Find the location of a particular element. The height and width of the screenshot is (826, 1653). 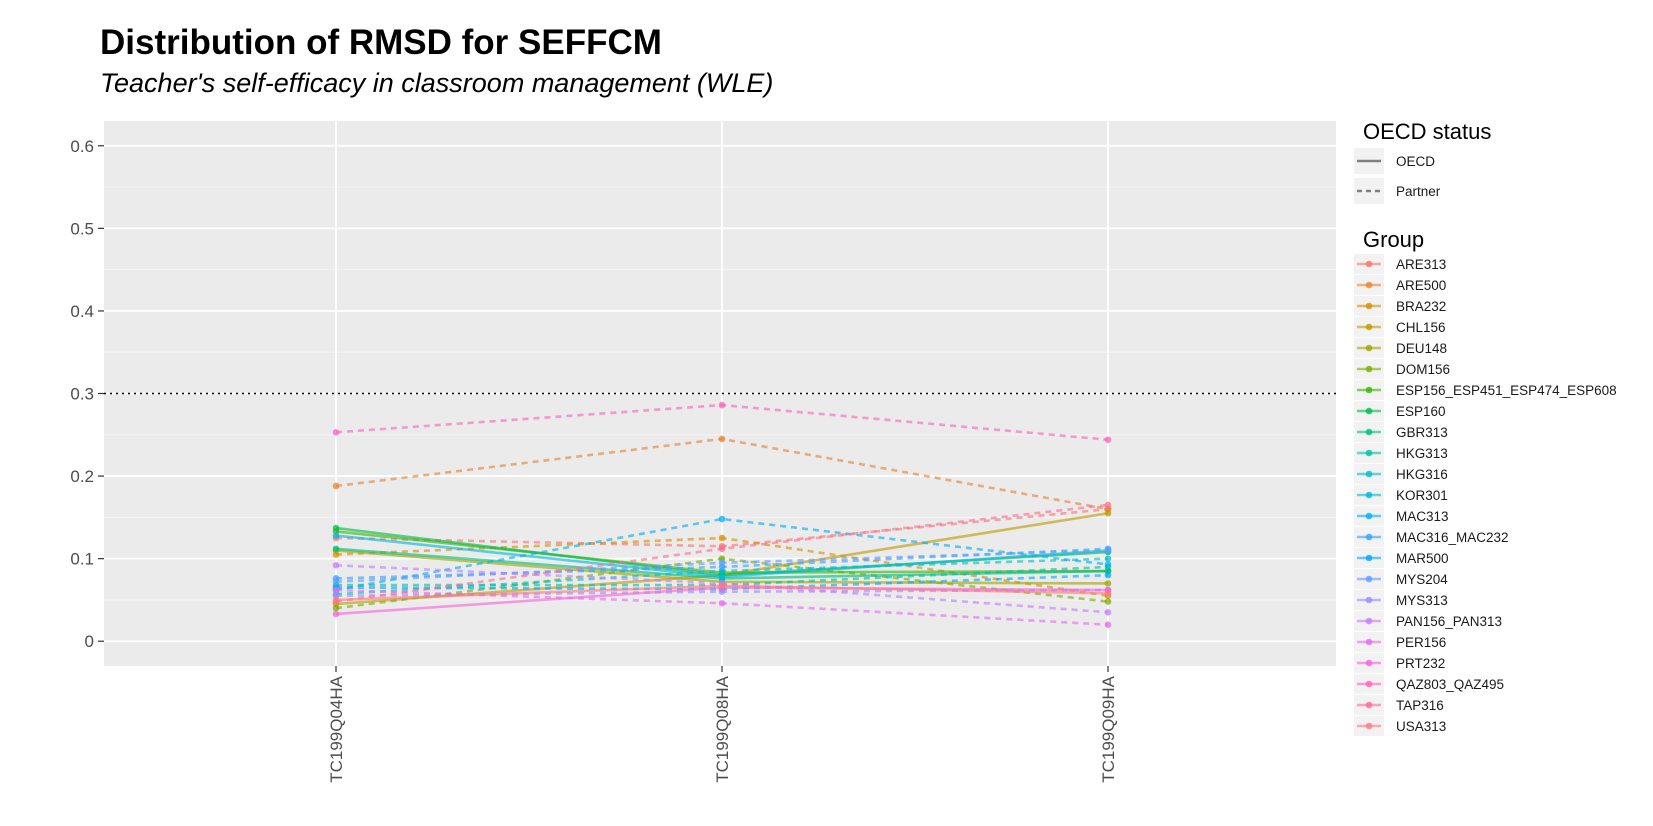

series-per156 is located at coordinates (722, 607).